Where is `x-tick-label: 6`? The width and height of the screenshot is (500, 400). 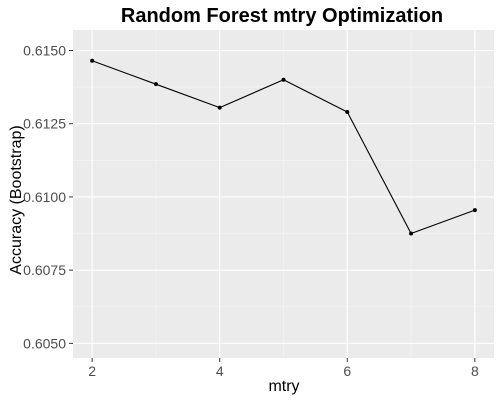 x-tick-label: 6 is located at coordinates (347, 371).